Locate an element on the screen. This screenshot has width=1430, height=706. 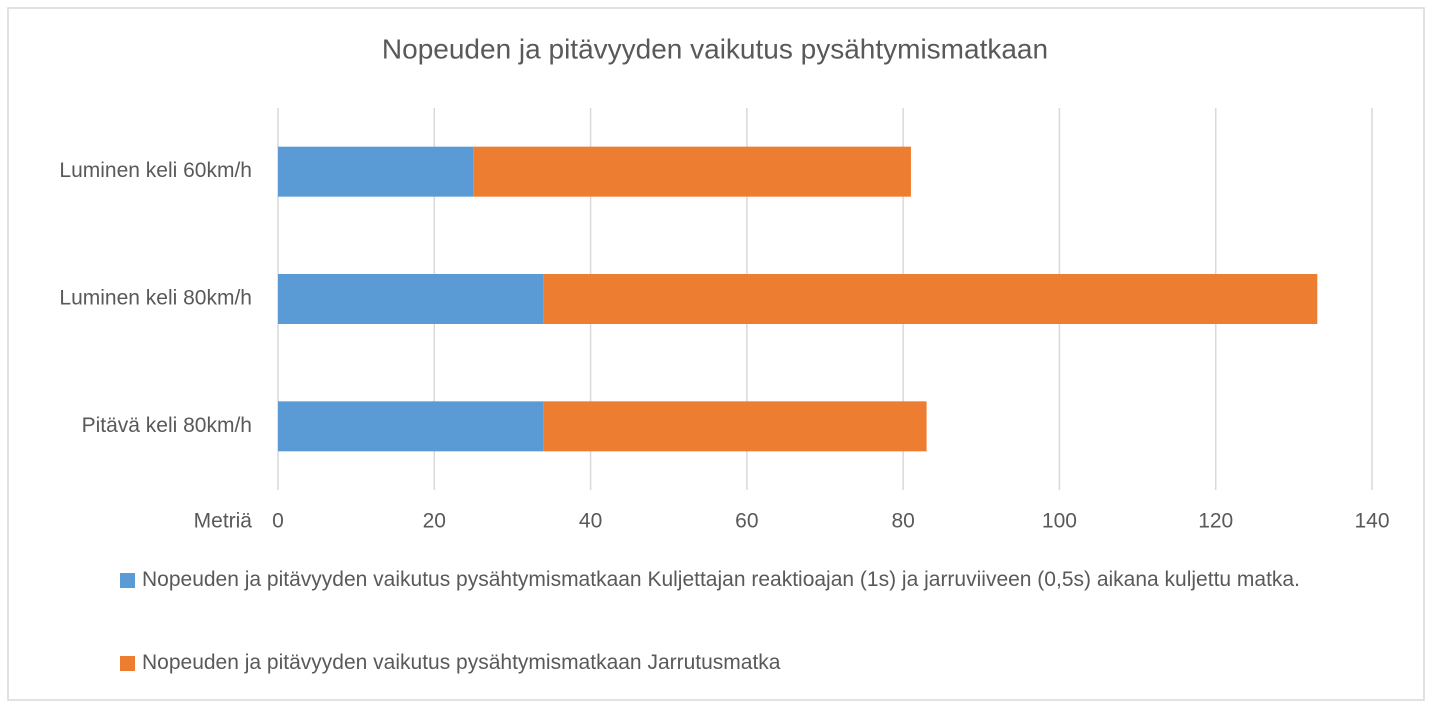
x-tick-label: 80 is located at coordinates (902, 521).